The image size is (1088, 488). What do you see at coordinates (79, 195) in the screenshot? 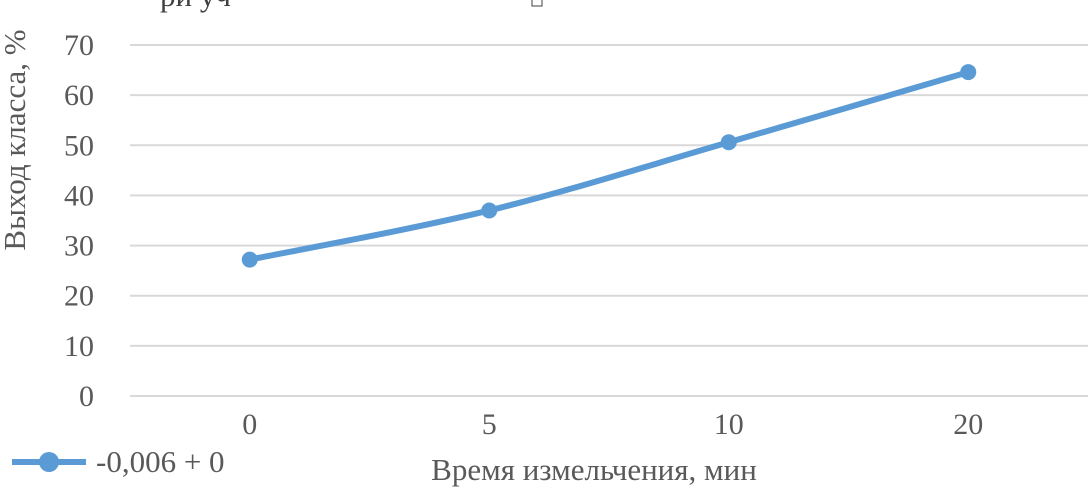
I see `y-tick-label: 40` at bounding box center [79, 195].